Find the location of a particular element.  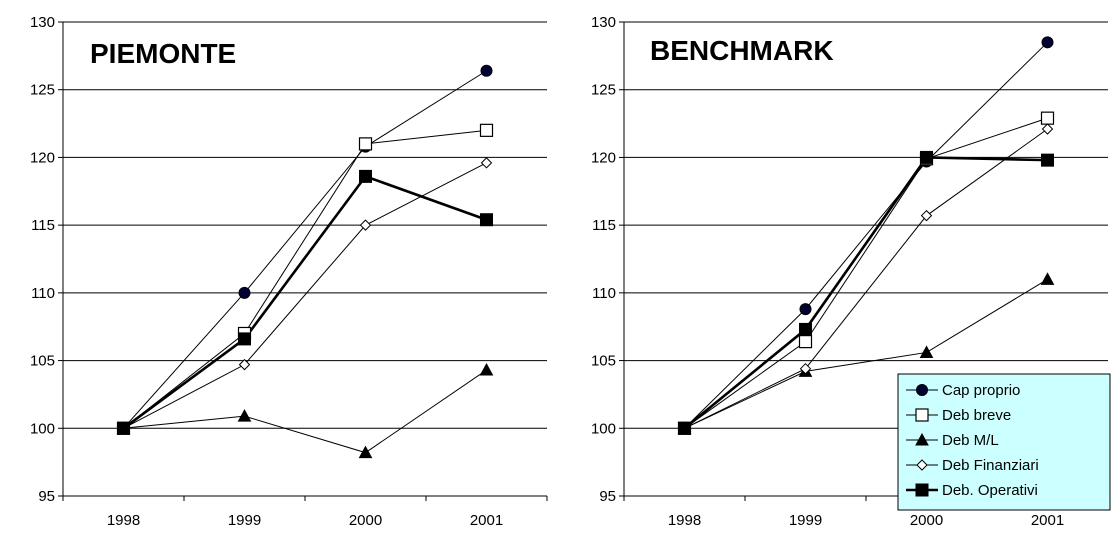

chart-title: PIEMONTE is located at coordinates (163, 53).